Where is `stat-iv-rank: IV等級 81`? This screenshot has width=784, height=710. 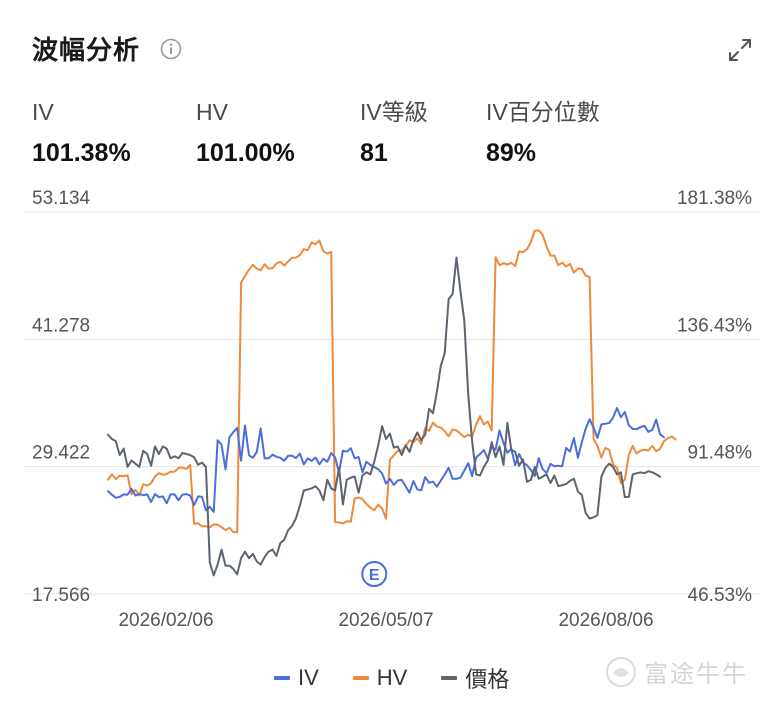
stat-iv-rank: IV等級 81 is located at coordinates (394, 133).